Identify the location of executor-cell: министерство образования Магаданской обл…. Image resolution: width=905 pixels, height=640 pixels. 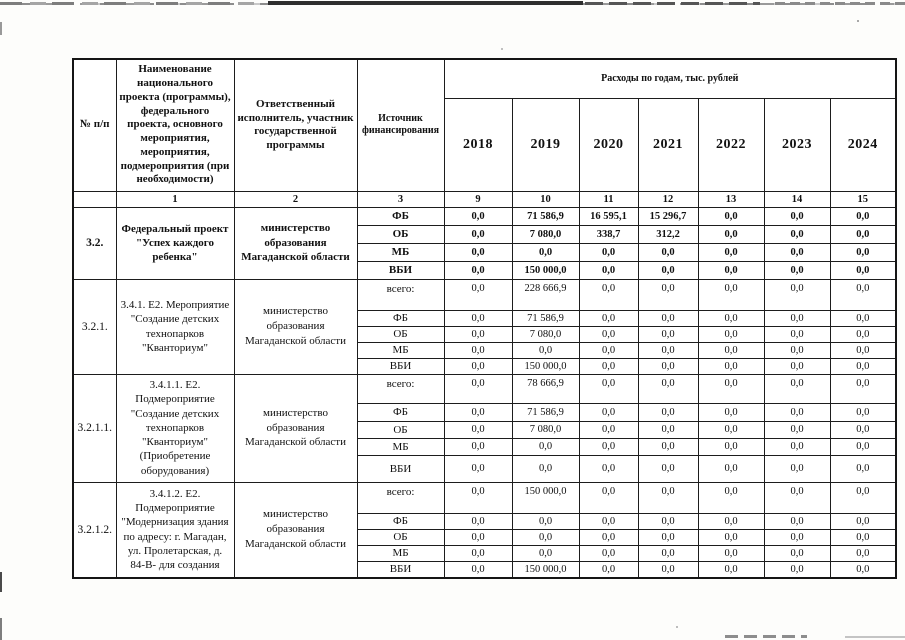
(295, 243).